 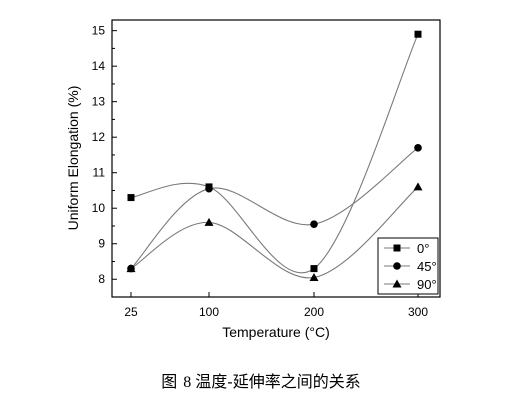 I want to click on caption-text: 温度-延伸率之间的关系, so click(x=278, y=381).